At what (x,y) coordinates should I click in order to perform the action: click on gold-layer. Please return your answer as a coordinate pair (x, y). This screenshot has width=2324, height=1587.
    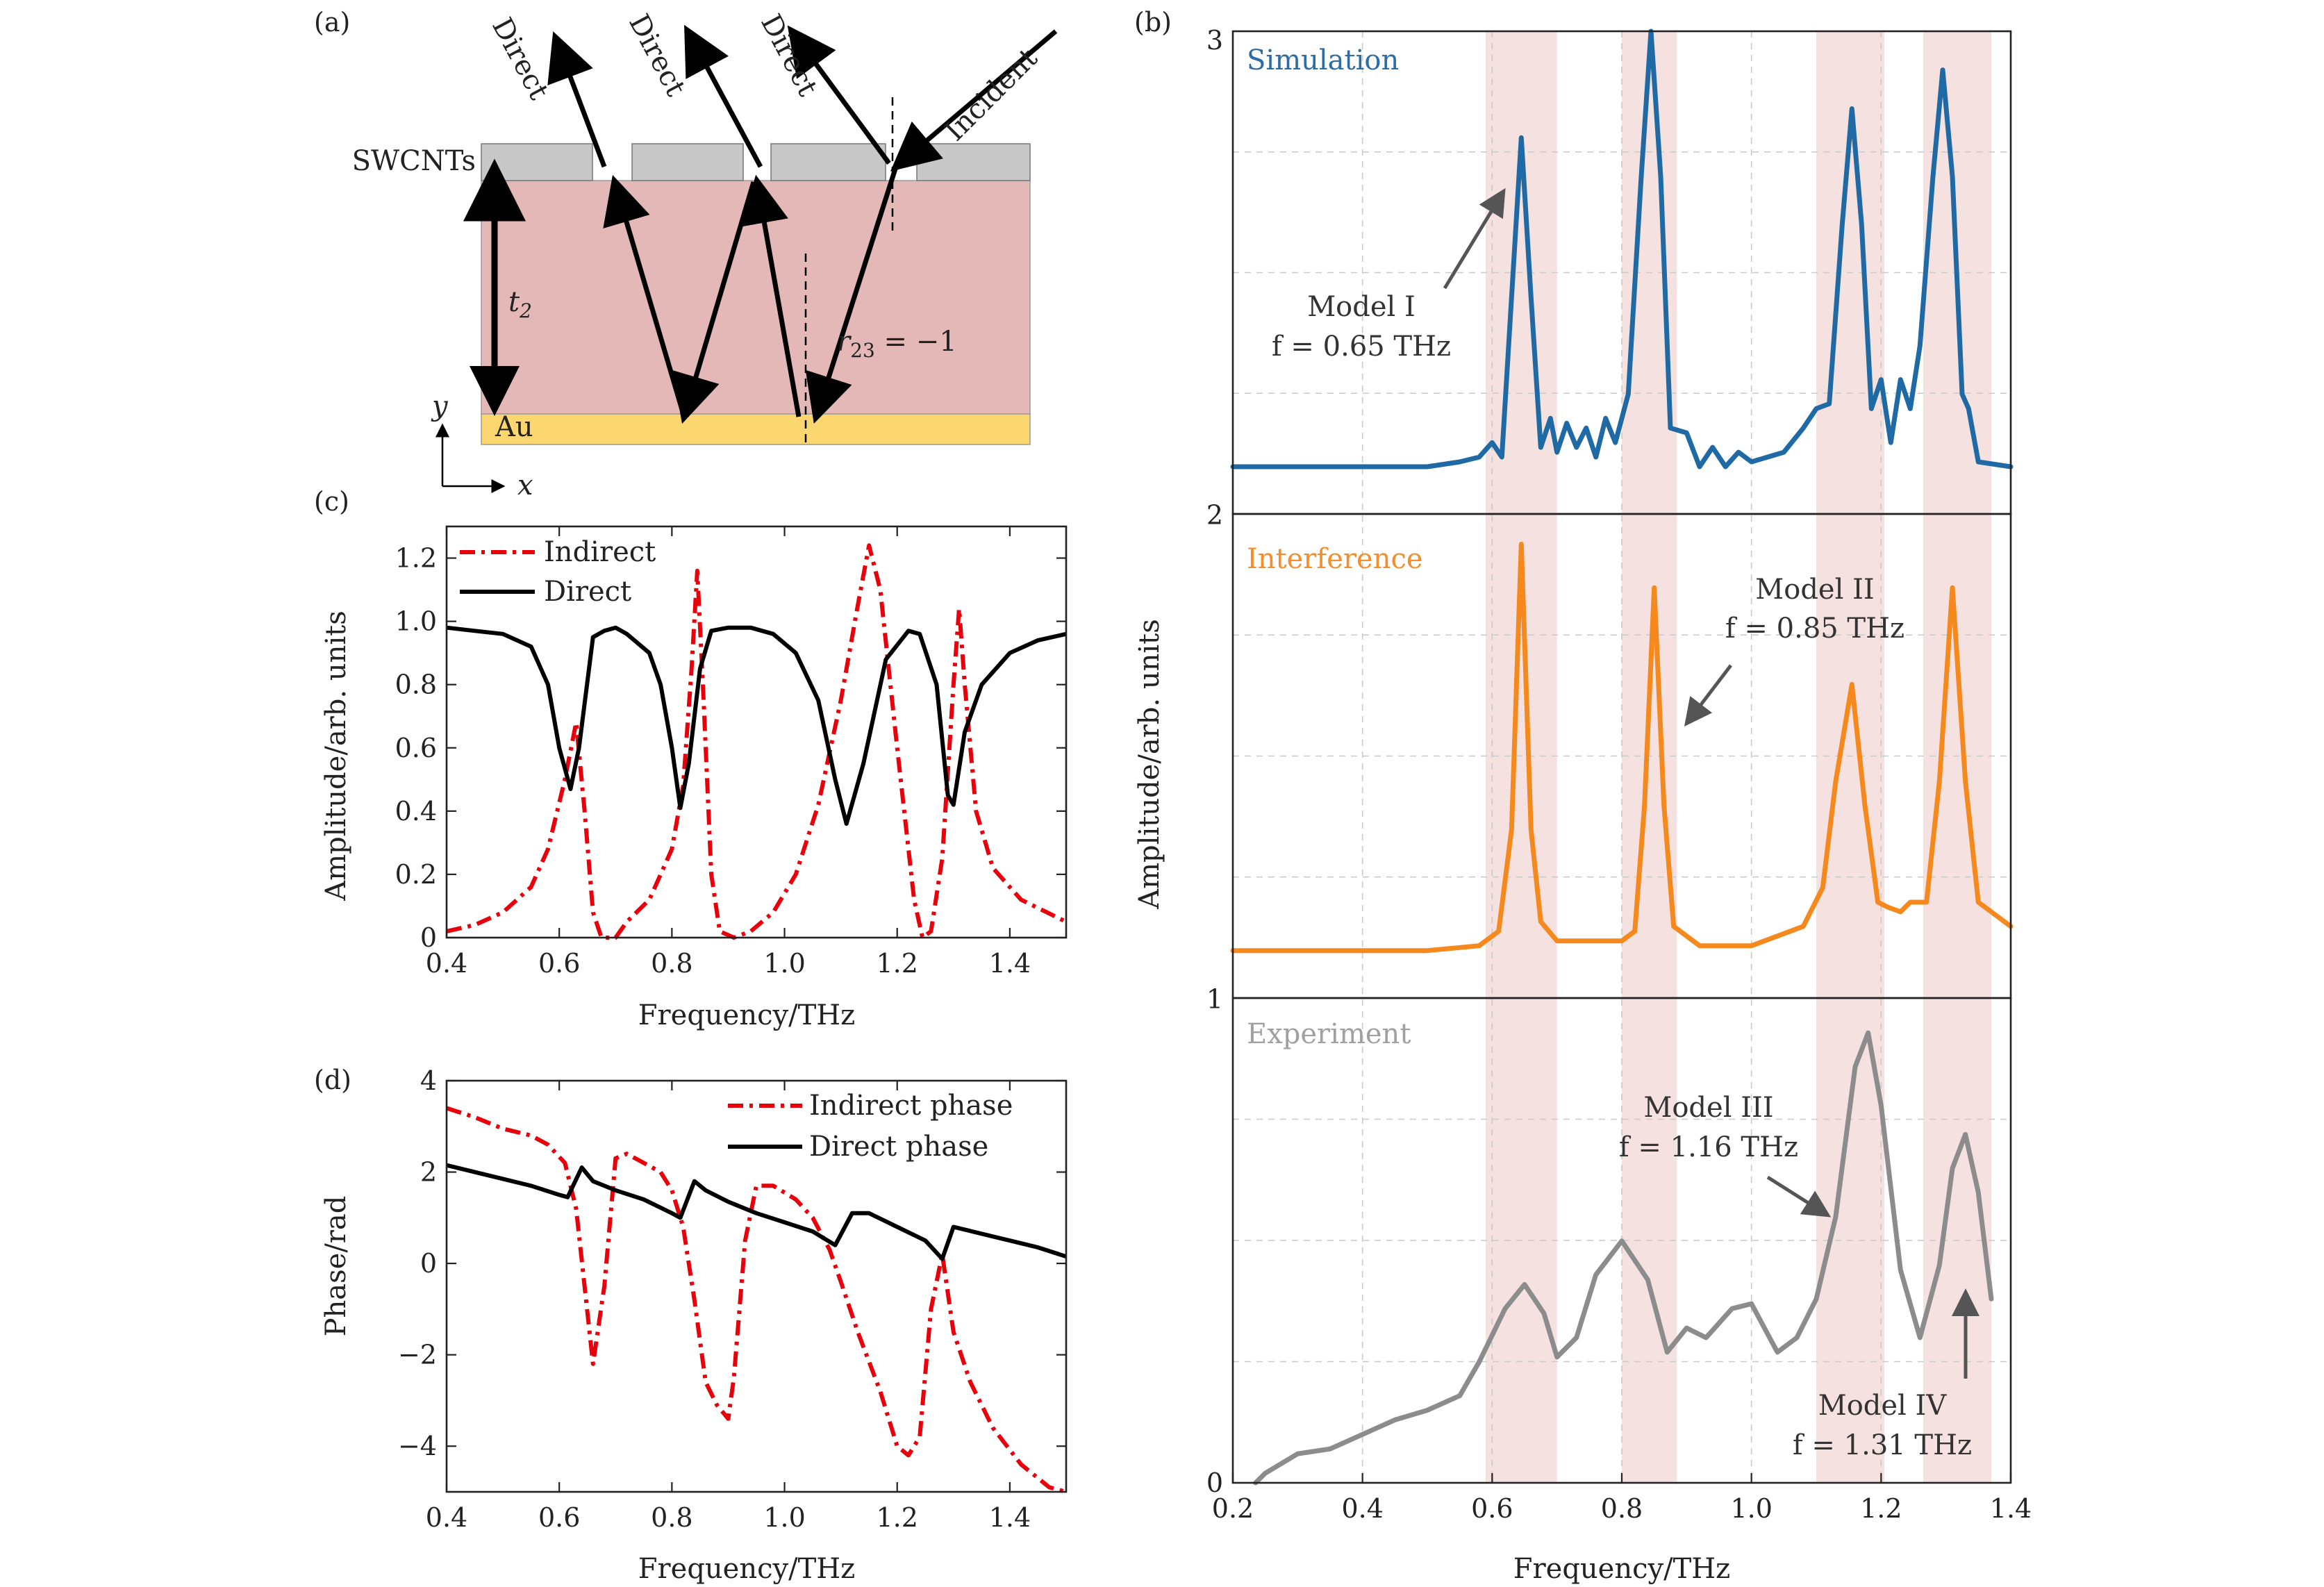
    Looking at the image, I should click on (756, 429).